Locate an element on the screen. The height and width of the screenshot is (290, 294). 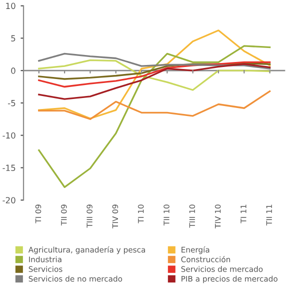
y-tick-label: 10 is located at coordinates (11, 6).